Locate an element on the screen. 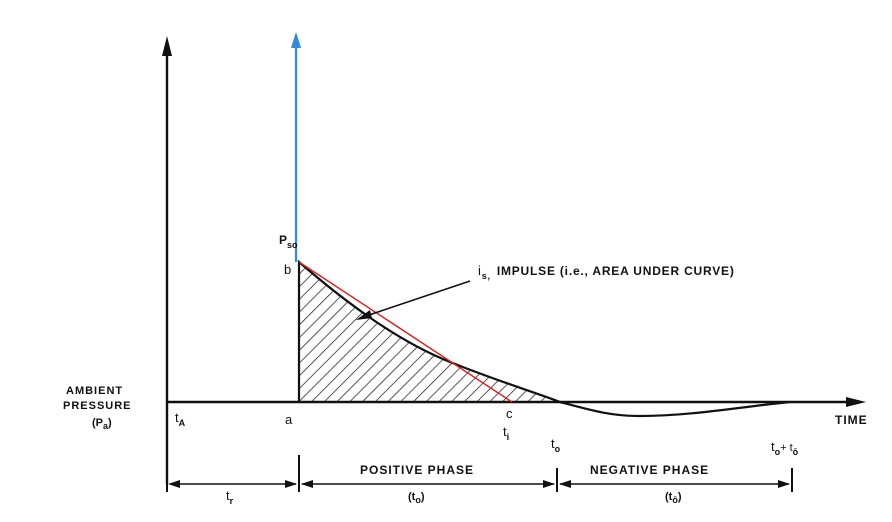 The image size is (892, 522). negative-phase-arrow-left is located at coordinates (565, 484).